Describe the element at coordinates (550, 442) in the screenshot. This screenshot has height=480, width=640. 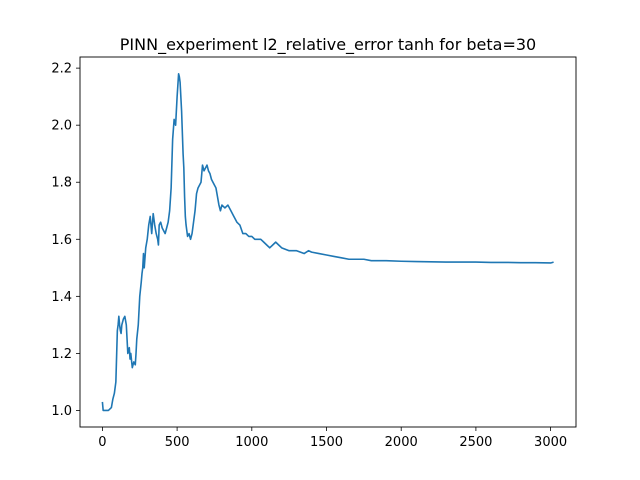
I see `x-tick-label: 3000` at that location.